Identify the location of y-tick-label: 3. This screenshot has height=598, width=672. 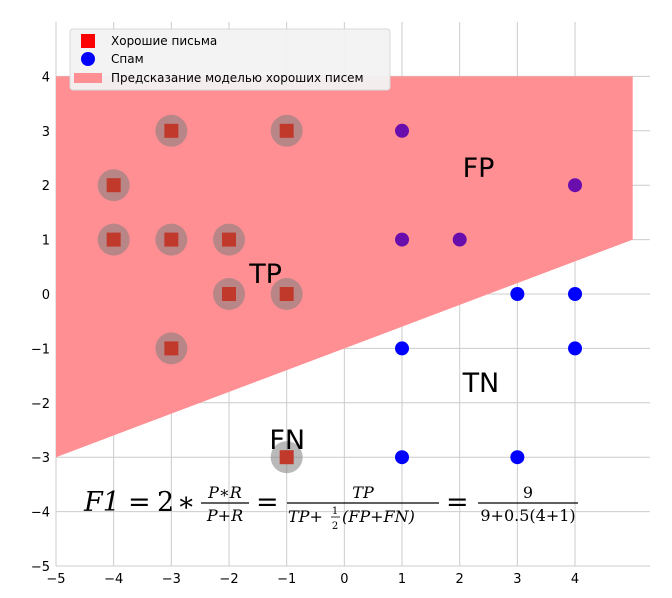
(46, 132).